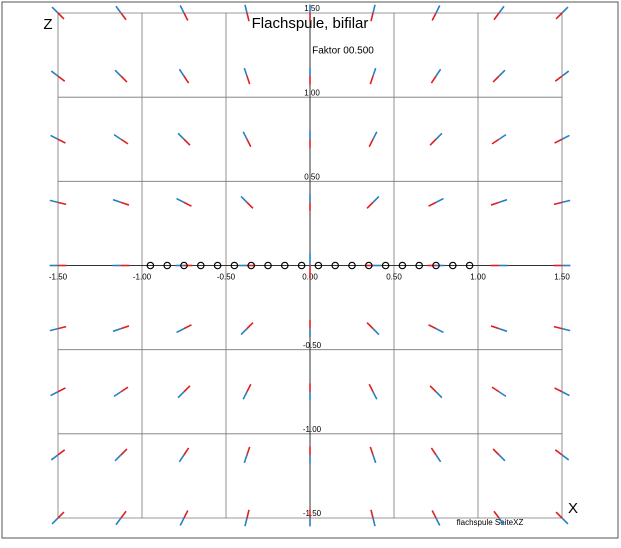 This screenshot has width=621, height=548. Describe the element at coordinates (573, 508) in the screenshot. I see `x-axis-label: X` at that location.